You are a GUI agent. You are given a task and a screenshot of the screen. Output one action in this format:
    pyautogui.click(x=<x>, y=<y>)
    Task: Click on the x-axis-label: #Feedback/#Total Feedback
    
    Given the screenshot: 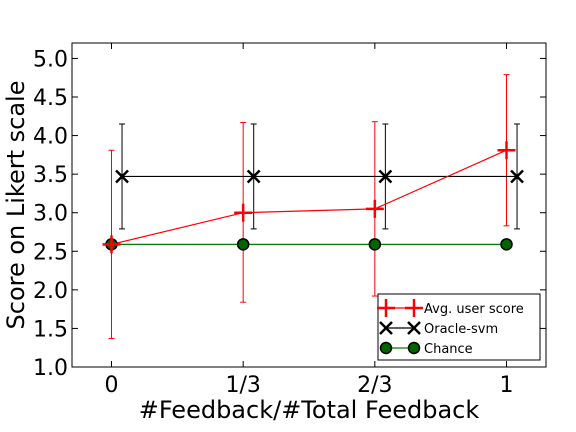 What is the action you would take?
    pyautogui.click(x=309, y=410)
    